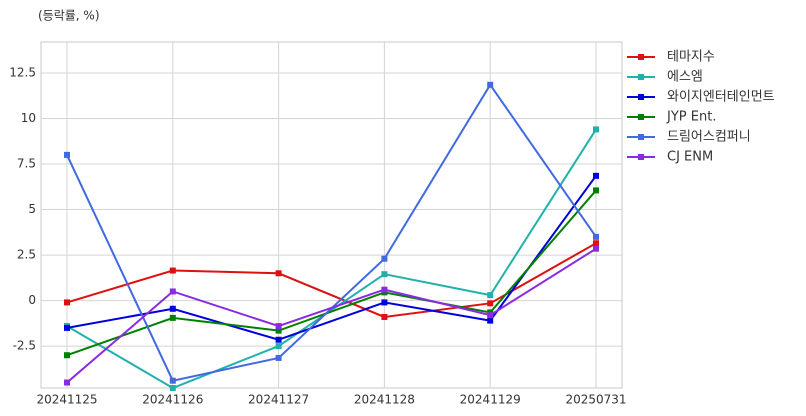 This screenshot has height=416, width=806. I want to click on y-tick-label: 0, so click(32, 300).